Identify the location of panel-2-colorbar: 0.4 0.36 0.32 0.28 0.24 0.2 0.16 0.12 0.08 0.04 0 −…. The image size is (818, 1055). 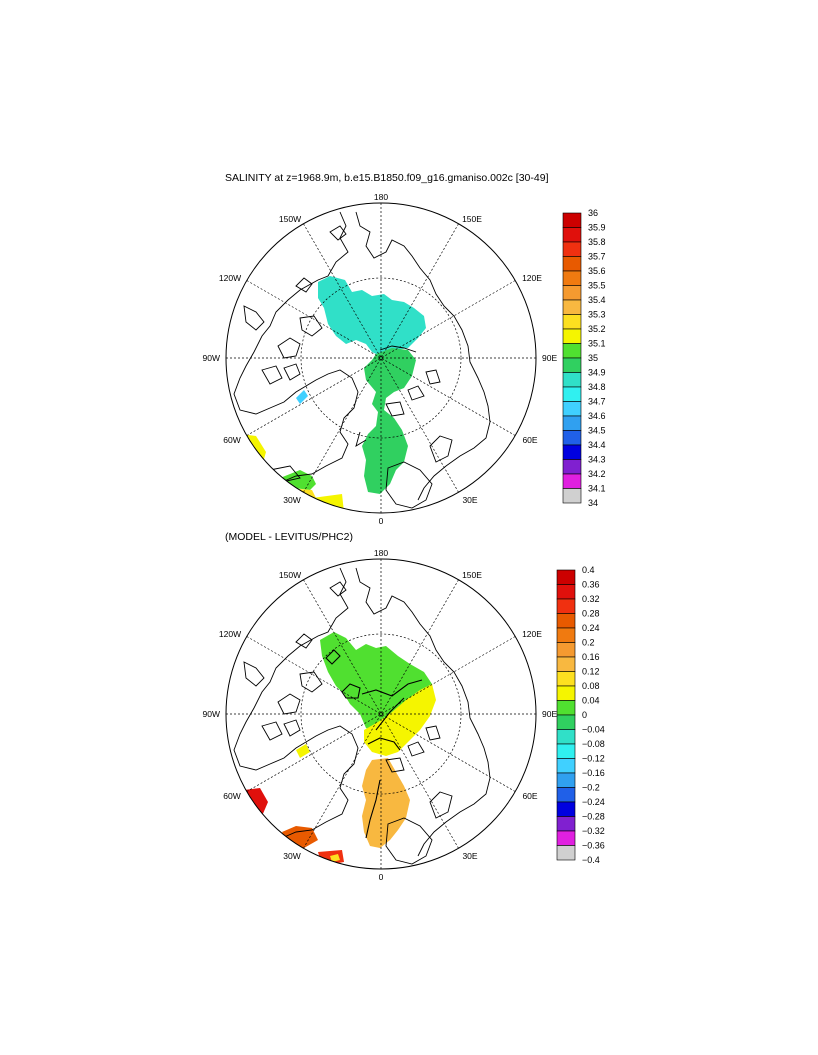
(580, 715).